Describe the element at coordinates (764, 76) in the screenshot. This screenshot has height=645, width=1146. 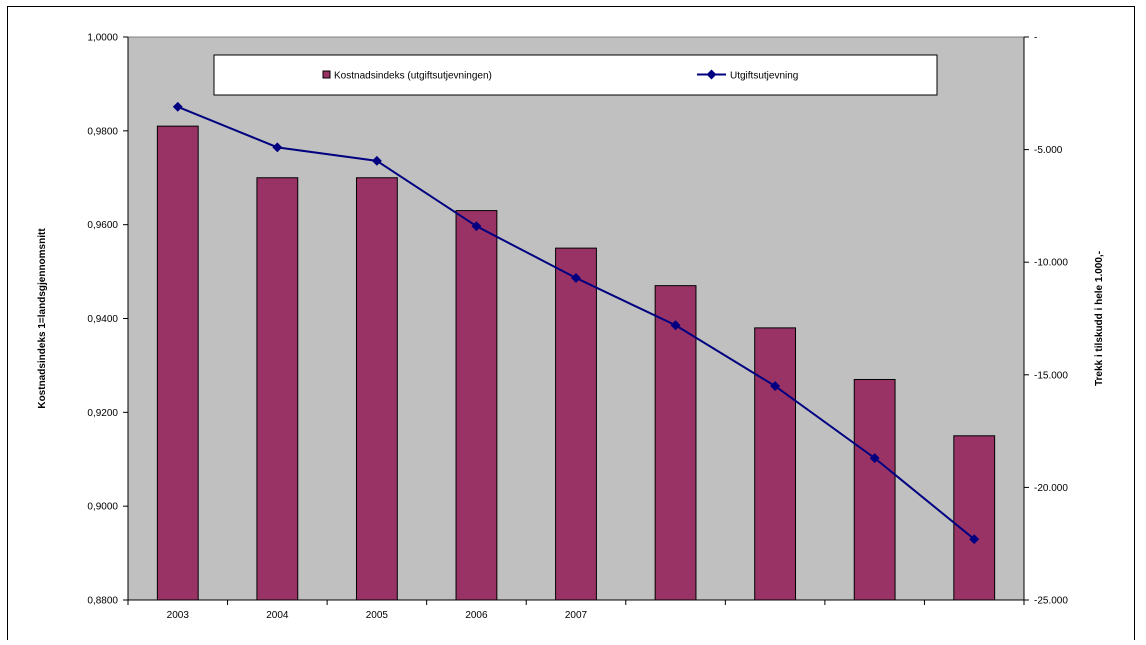
I see `legend-line-label: Utgiftsutjevning` at that location.